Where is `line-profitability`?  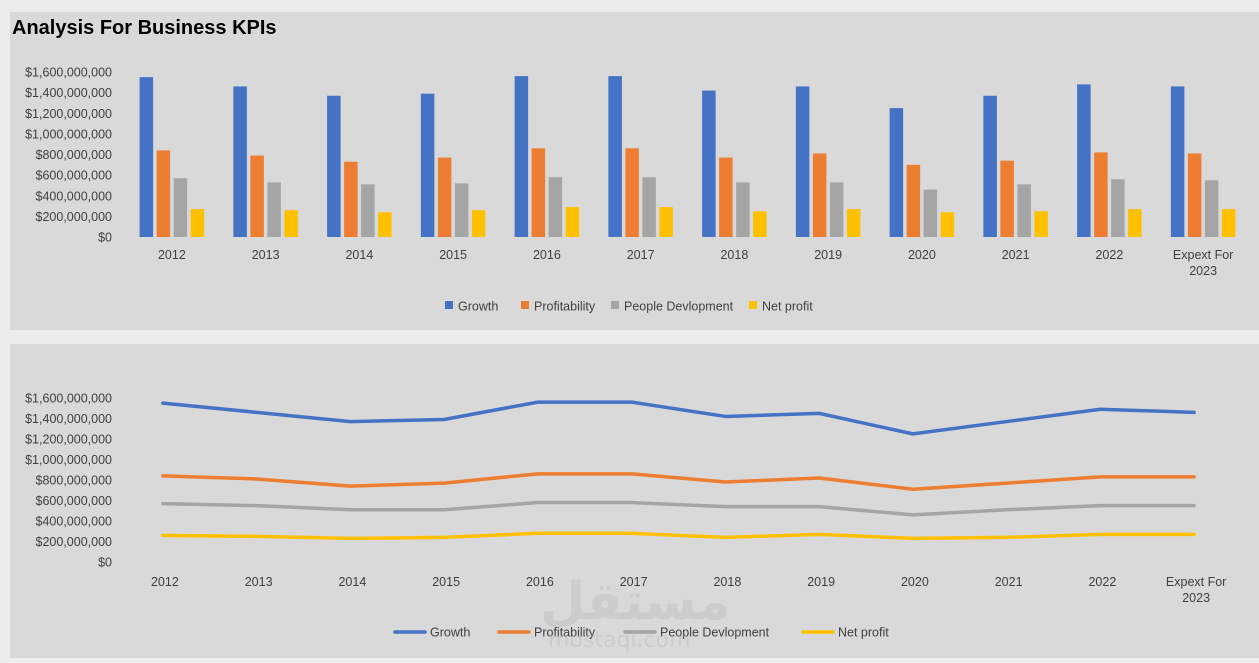 line-profitability is located at coordinates (678, 481).